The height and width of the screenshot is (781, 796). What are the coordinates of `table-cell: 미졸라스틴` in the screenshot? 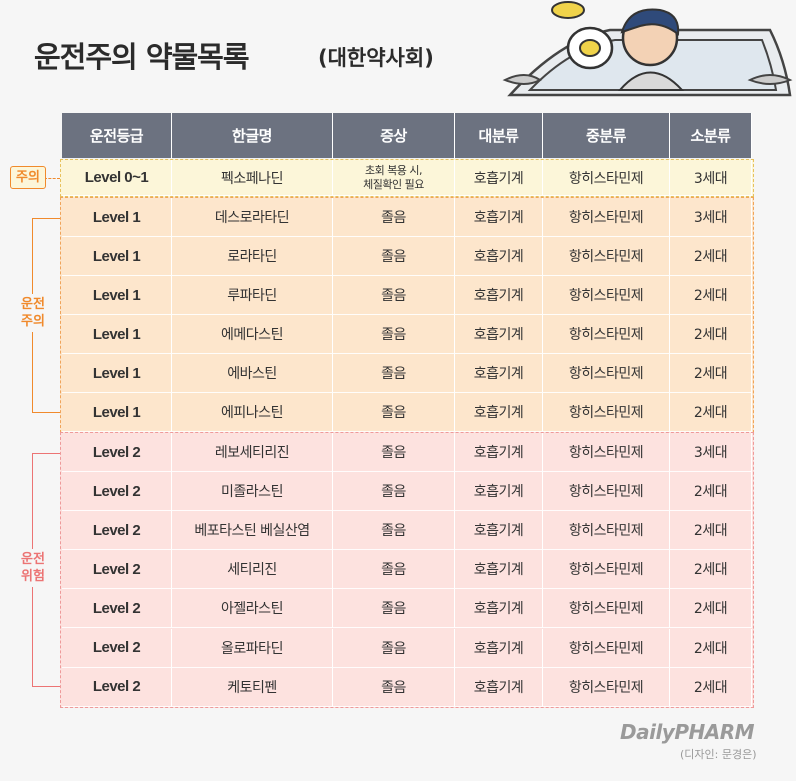 It's located at (252, 492).